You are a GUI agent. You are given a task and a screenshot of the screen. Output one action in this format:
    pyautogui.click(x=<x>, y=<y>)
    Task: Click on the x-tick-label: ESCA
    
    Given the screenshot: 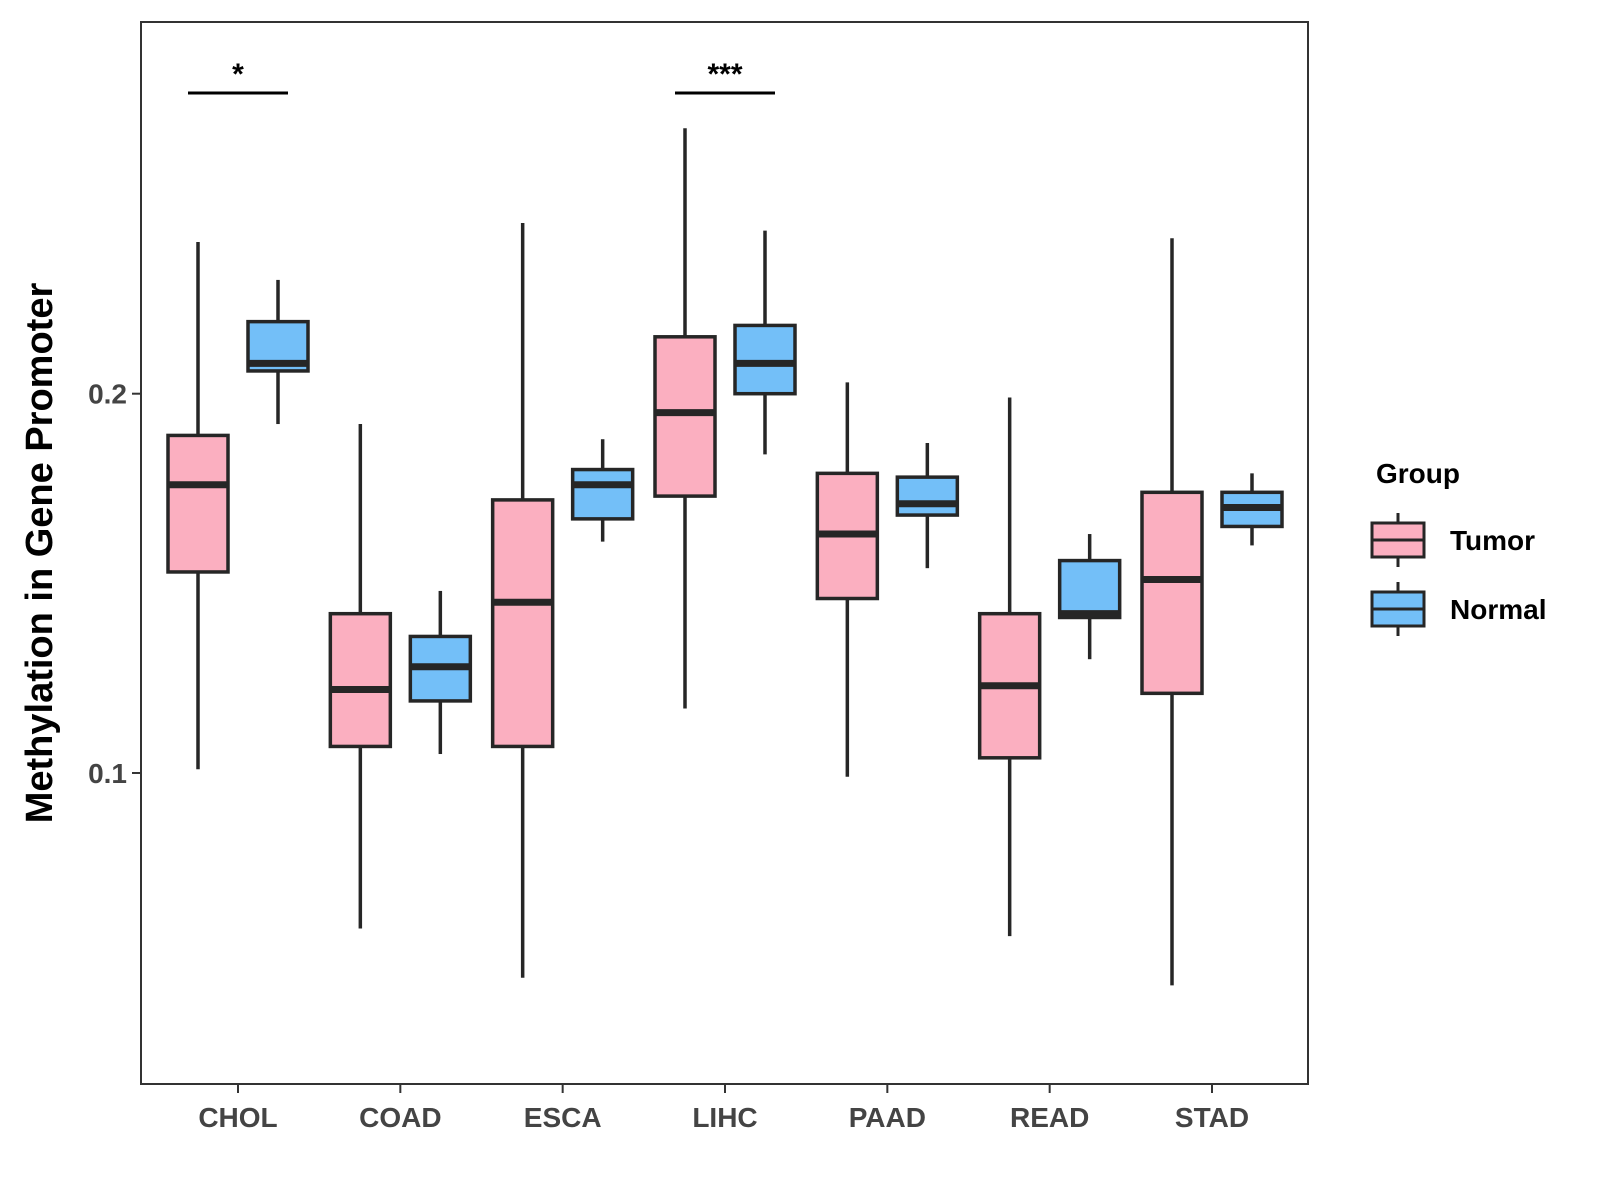 What is the action you would take?
    pyautogui.click(x=563, y=1117)
    